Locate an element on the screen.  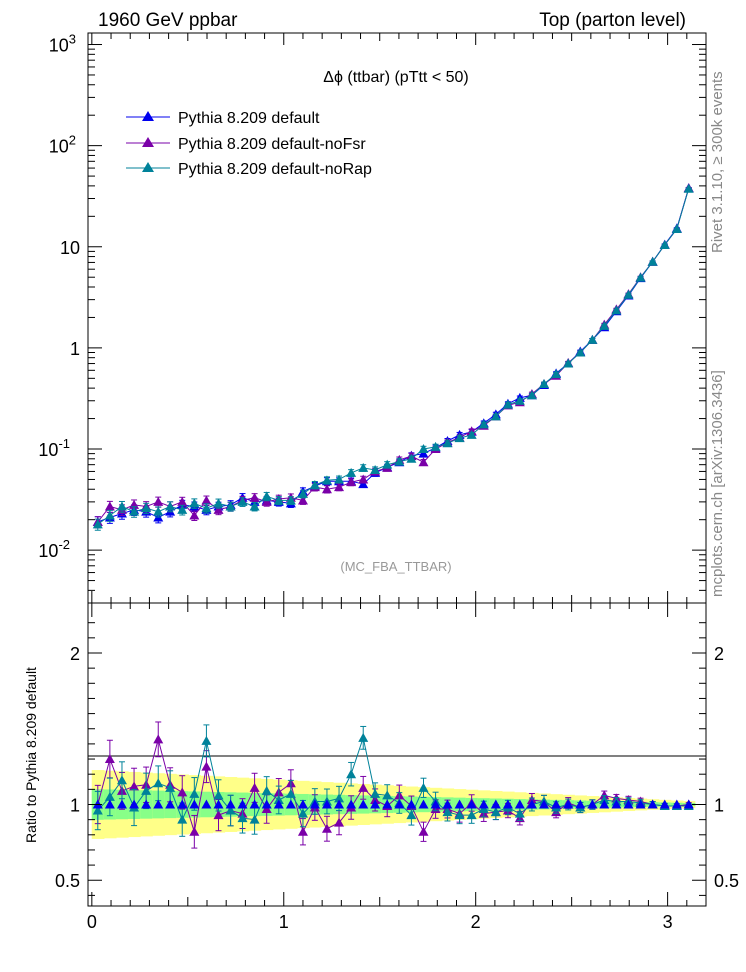
x-tick-label: 3 is located at coordinates (668, 922).